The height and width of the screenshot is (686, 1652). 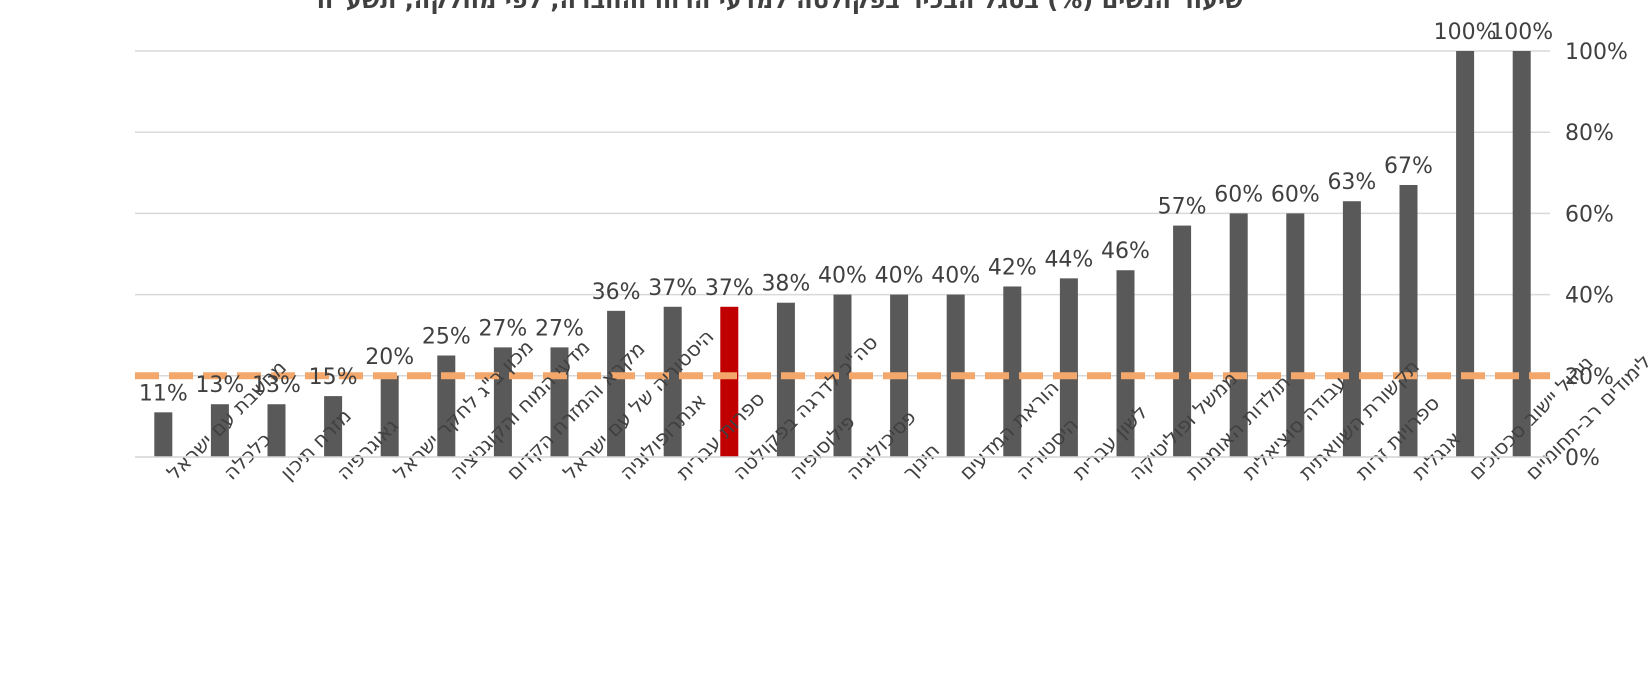 What do you see at coordinates (1582, 458) in the screenshot?
I see `y-tick-label: 0%` at bounding box center [1582, 458].